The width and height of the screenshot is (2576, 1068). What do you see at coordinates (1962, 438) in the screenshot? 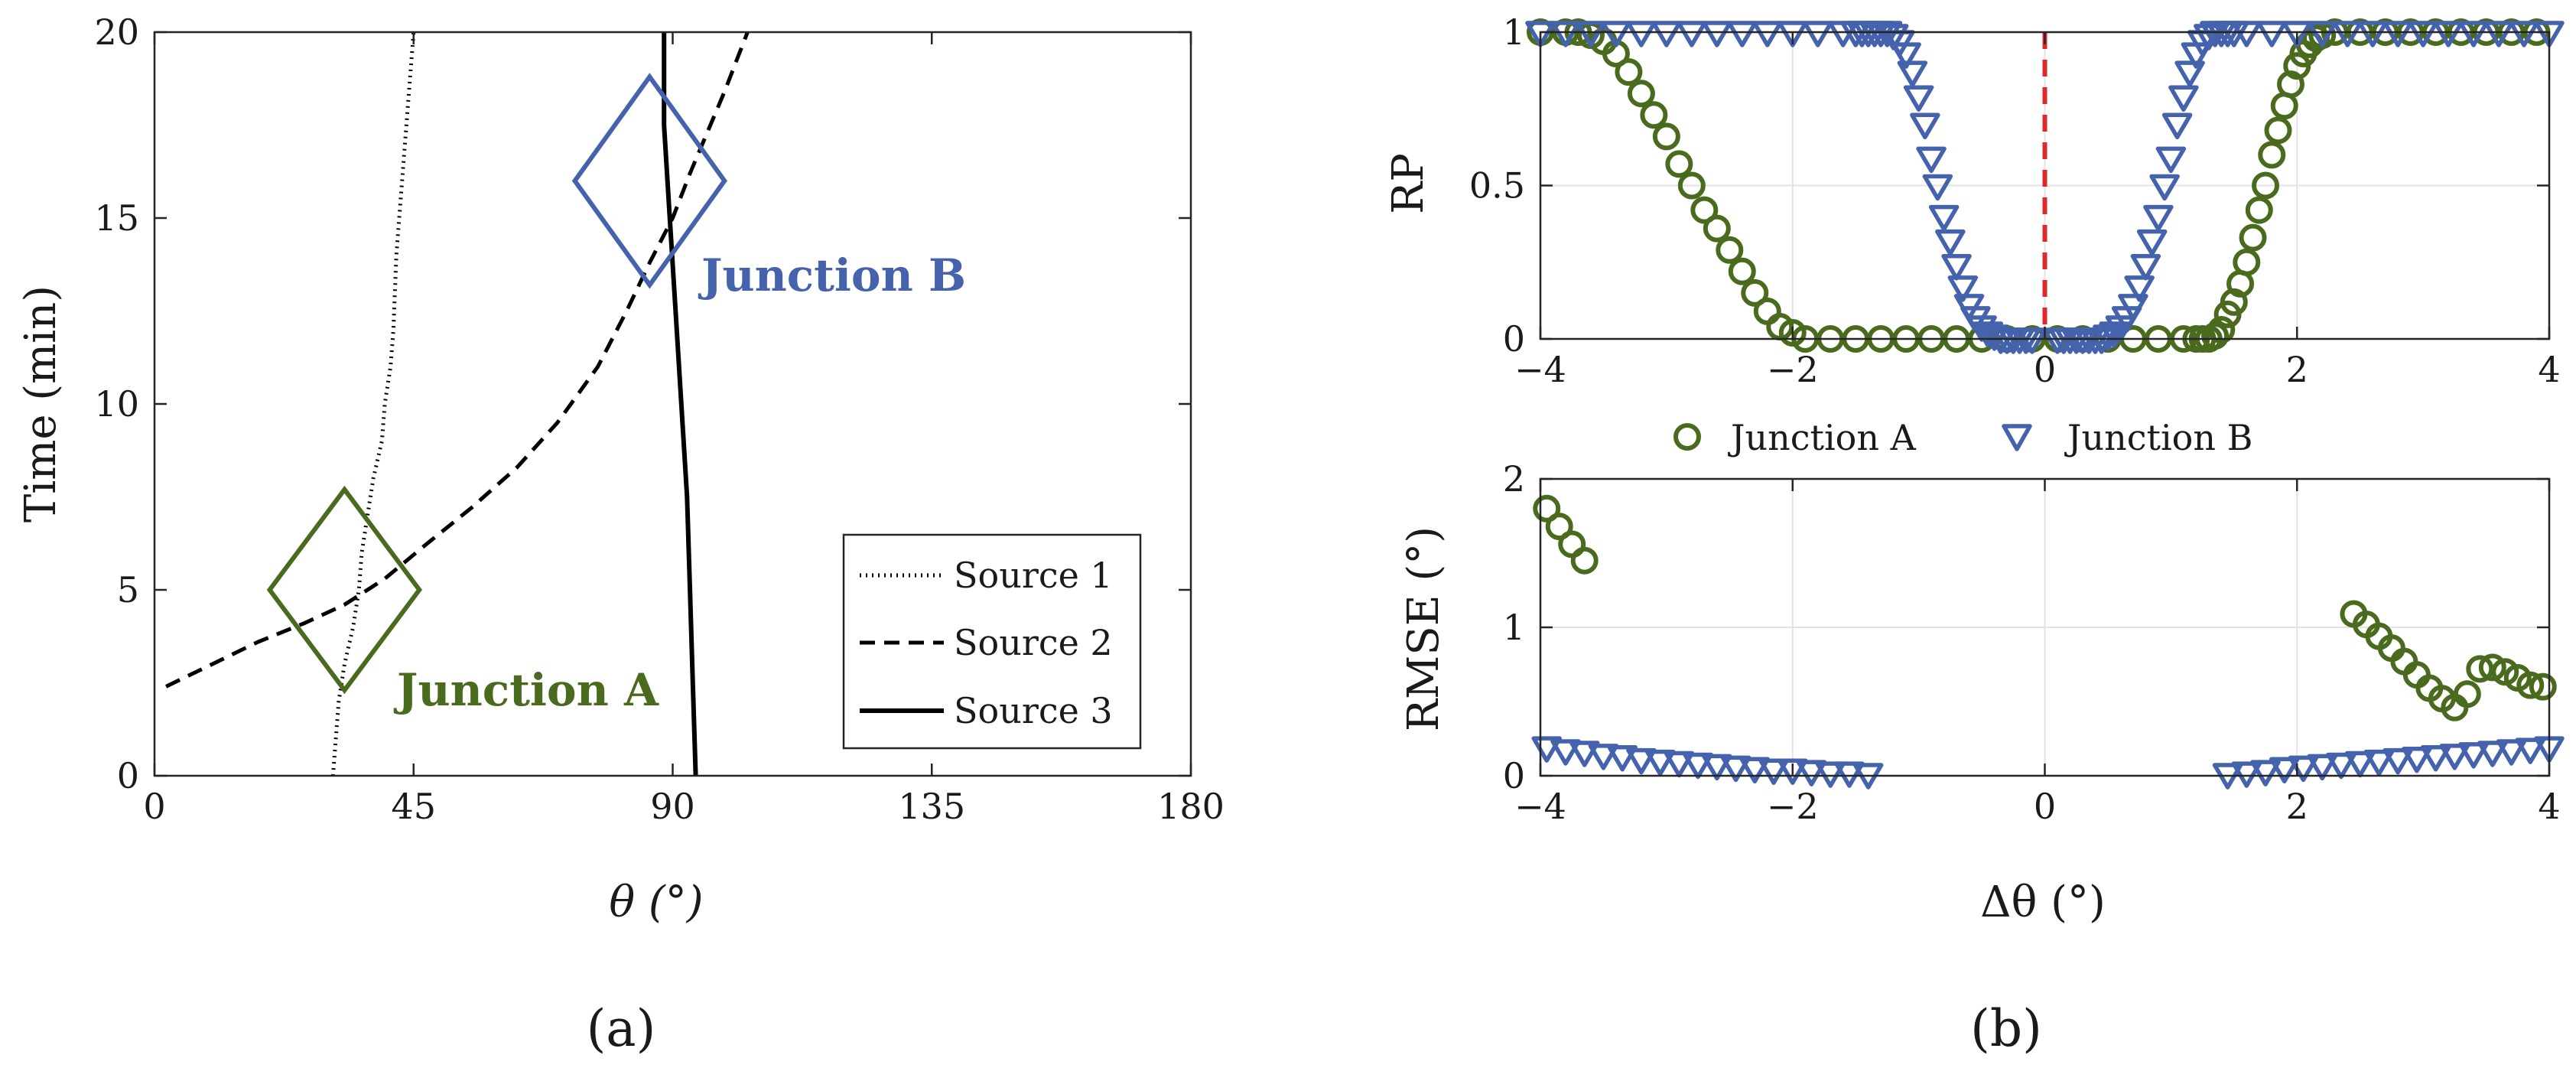
I see `panel-b-legend: Junction A Junction B` at bounding box center [1962, 438].